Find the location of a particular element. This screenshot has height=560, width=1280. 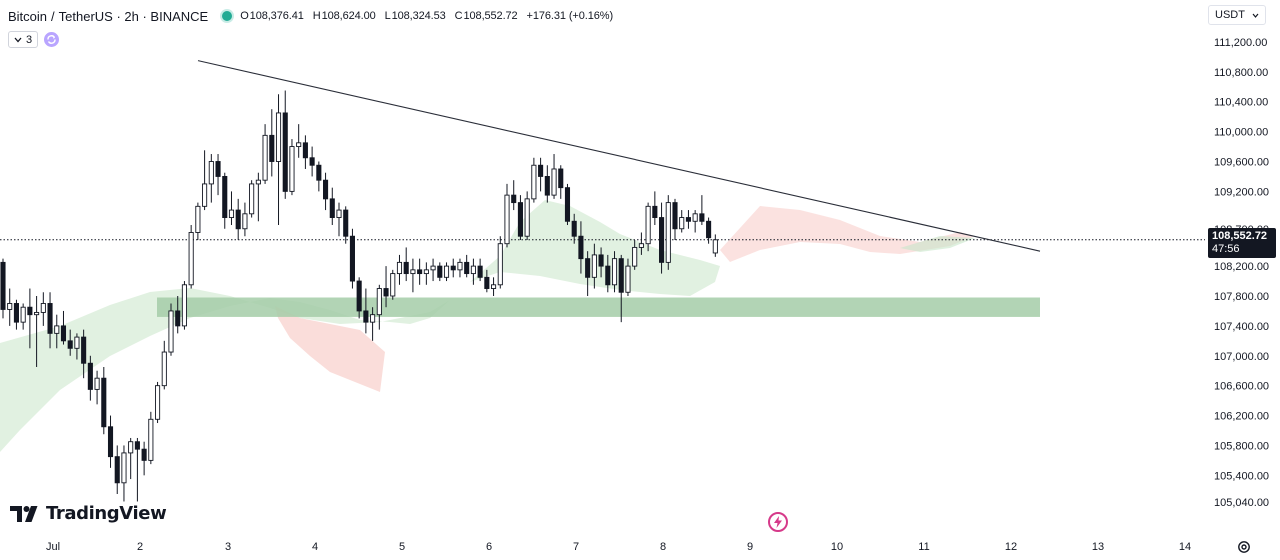

sync-icon is located at coordinates (52, 39).